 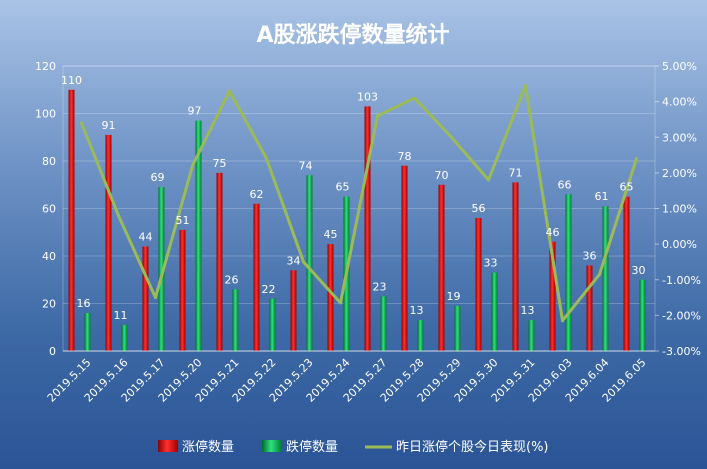 What do you see at coordinates (49, 256) in the screenshot?
I see `y-left-tick-label: 40` at bounding box center [49, 256].